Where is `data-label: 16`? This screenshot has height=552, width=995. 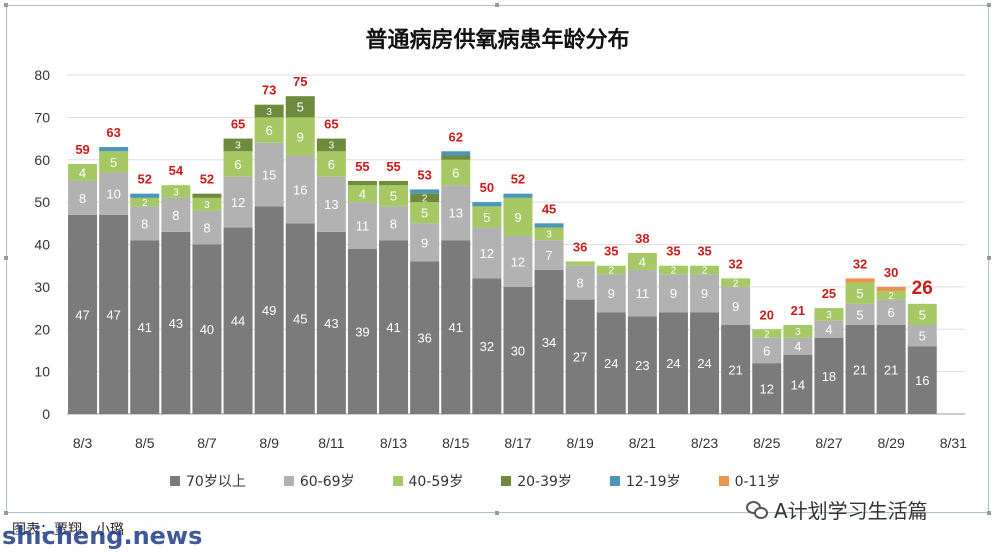
data-label: 16 is located at coordinates (922, 380).